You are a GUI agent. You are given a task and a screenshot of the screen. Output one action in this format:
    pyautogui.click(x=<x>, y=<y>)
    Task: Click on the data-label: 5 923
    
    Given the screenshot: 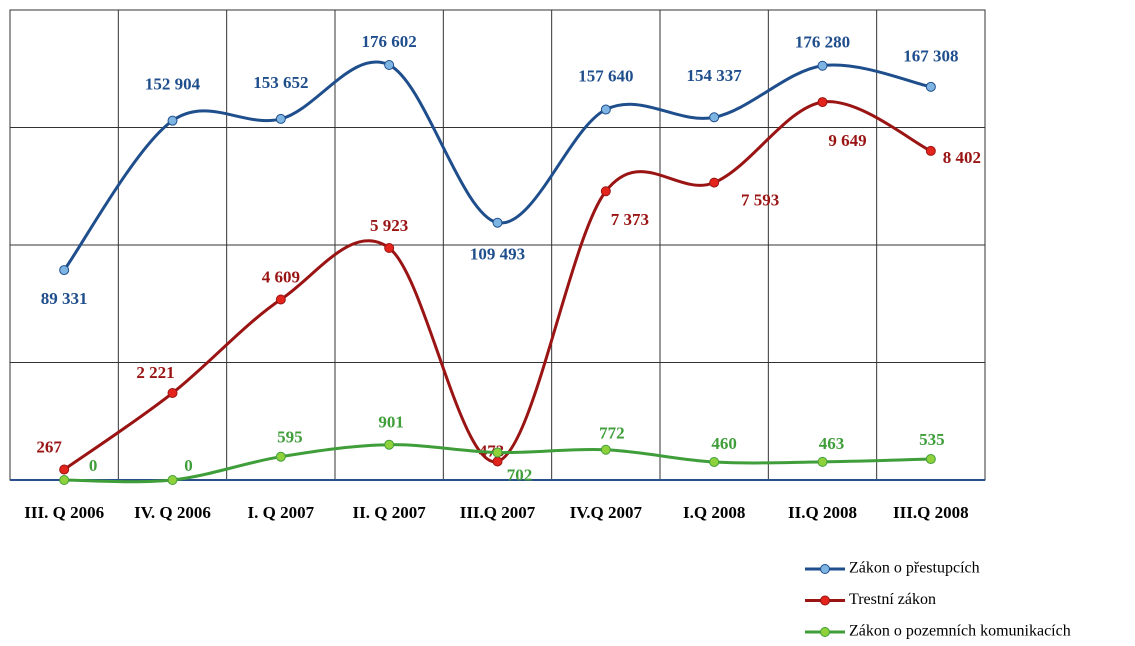 What is the action you would take?
    pyautogui.click(x=389, y=225)
    